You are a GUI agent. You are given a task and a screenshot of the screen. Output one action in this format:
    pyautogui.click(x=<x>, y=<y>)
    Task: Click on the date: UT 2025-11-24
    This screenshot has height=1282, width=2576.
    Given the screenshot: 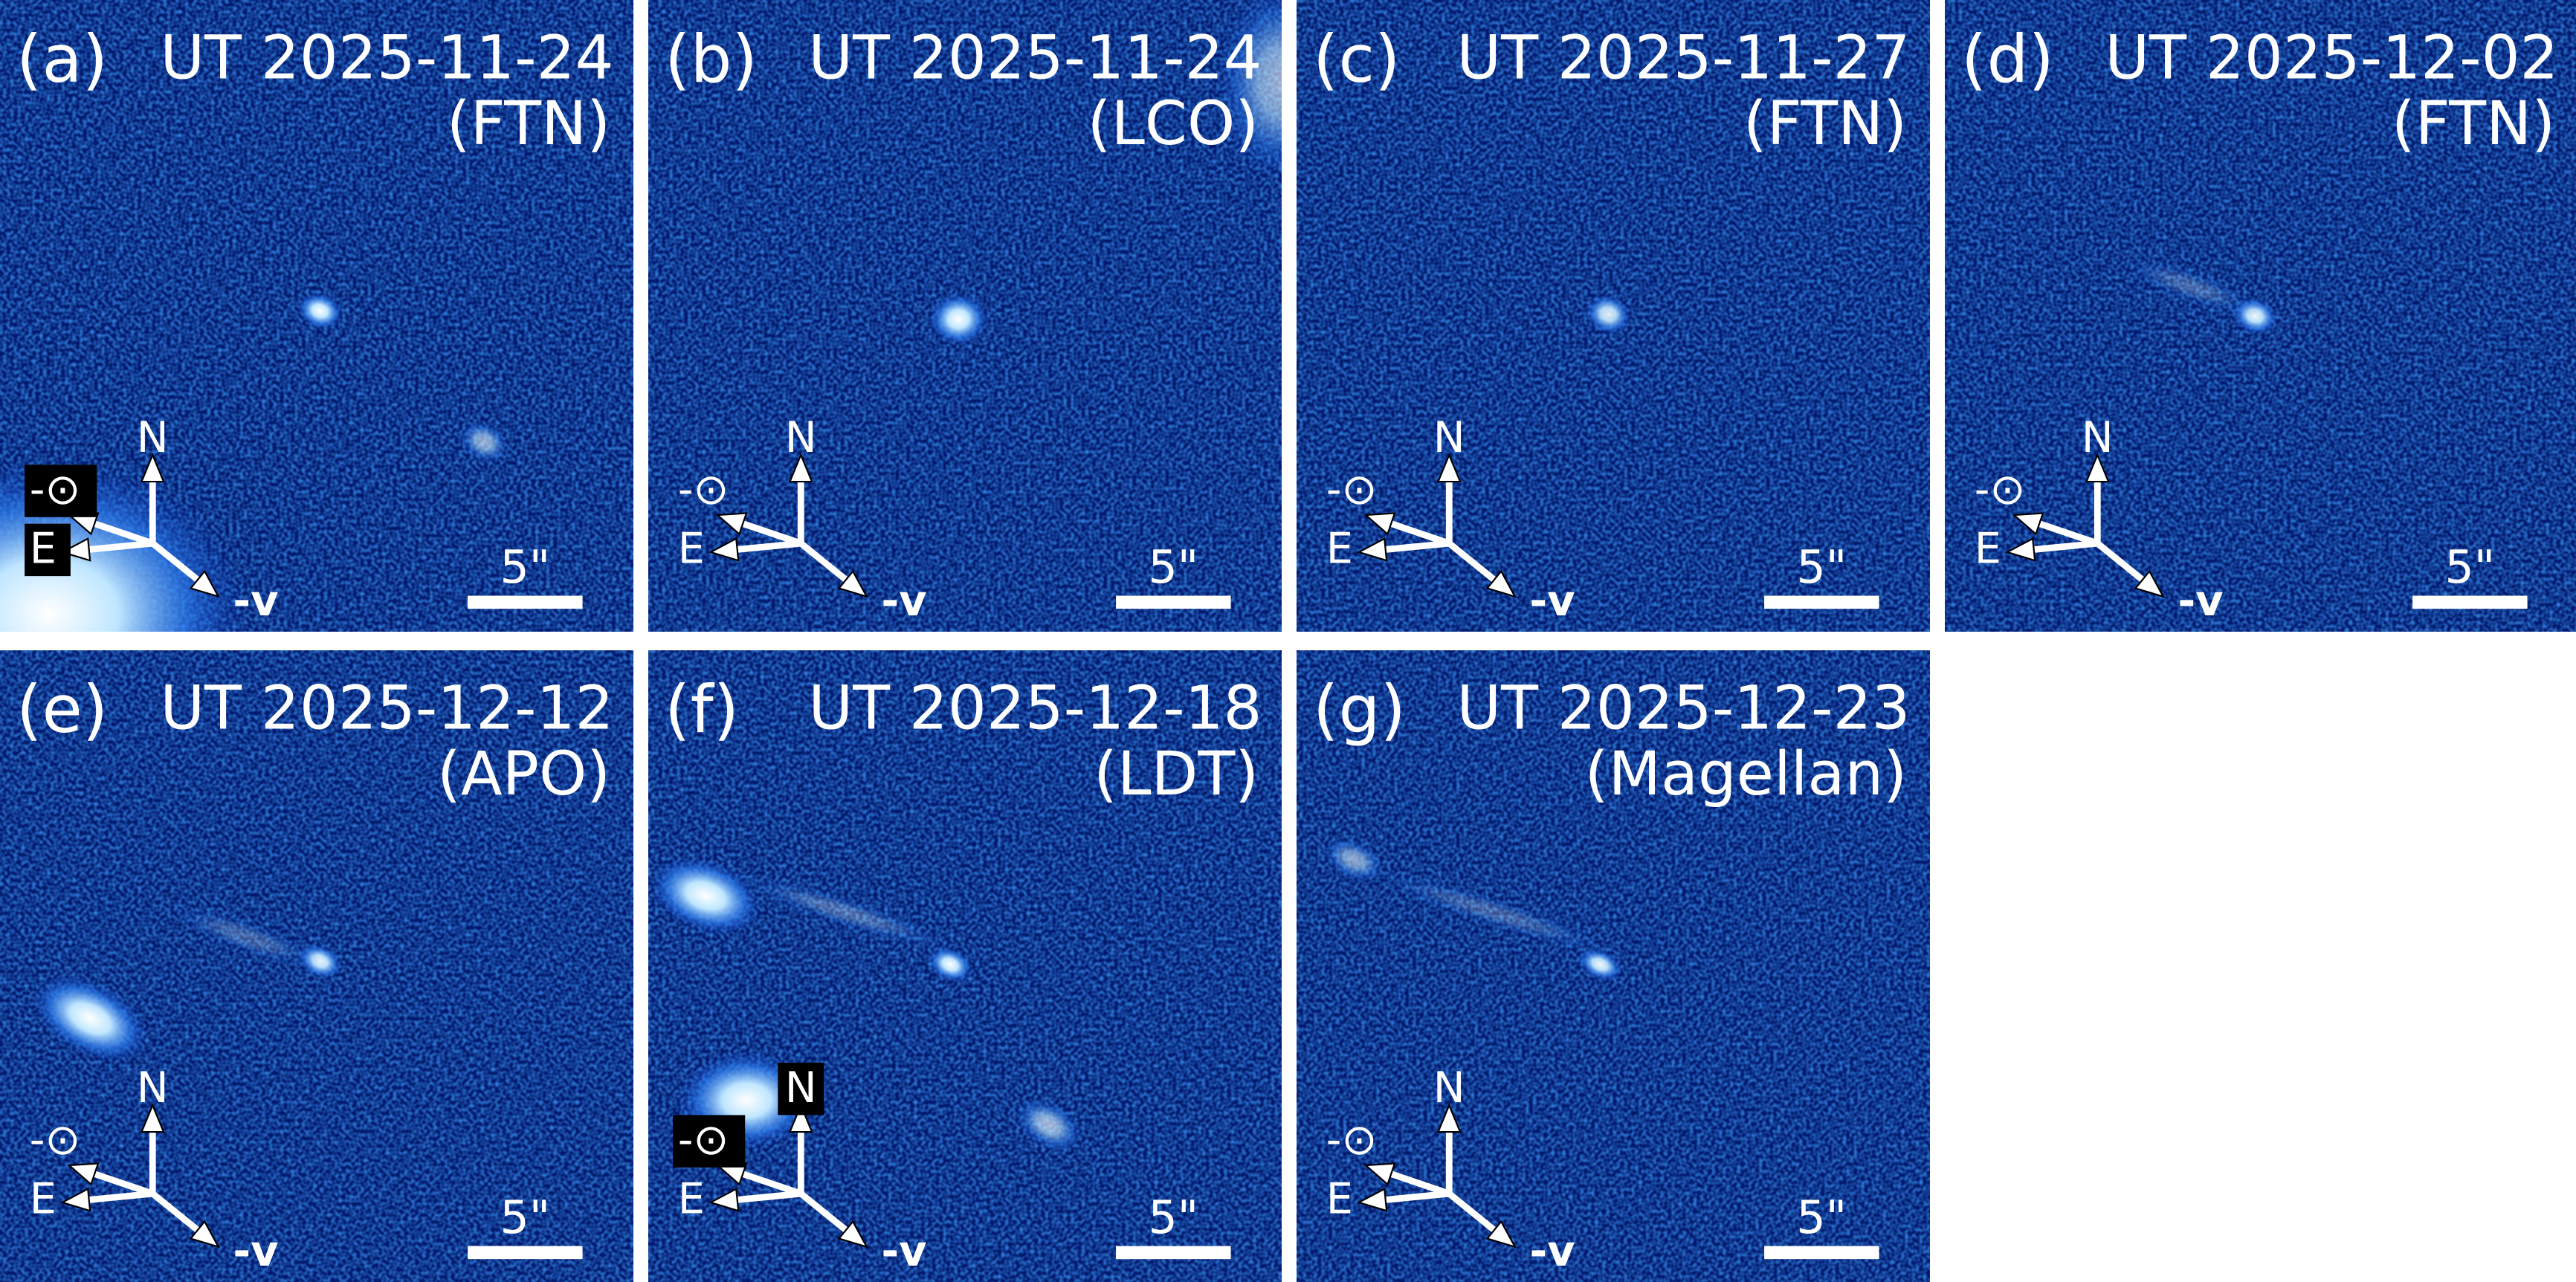 What is the action you would take?
    pyautogui.click(x=1035, y=59)
    